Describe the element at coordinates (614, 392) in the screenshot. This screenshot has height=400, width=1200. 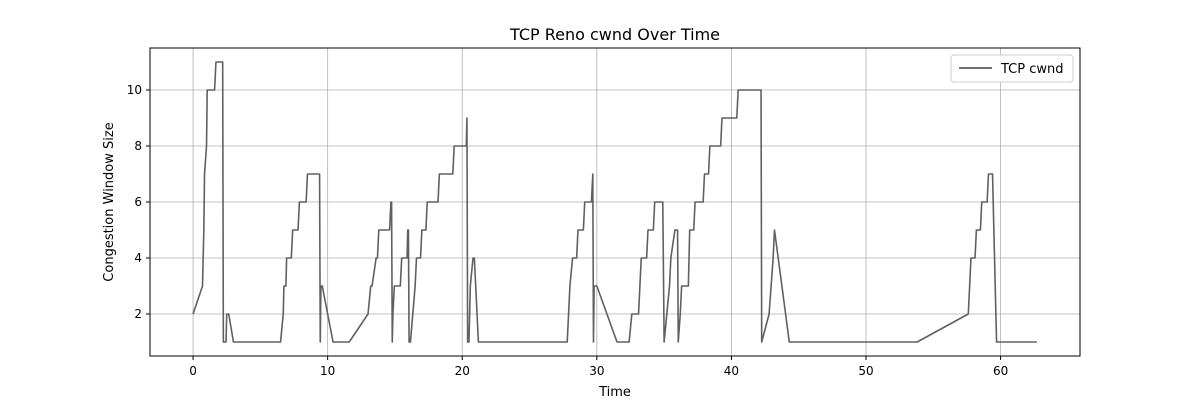
I see `x-axis-label: Time` at that location.